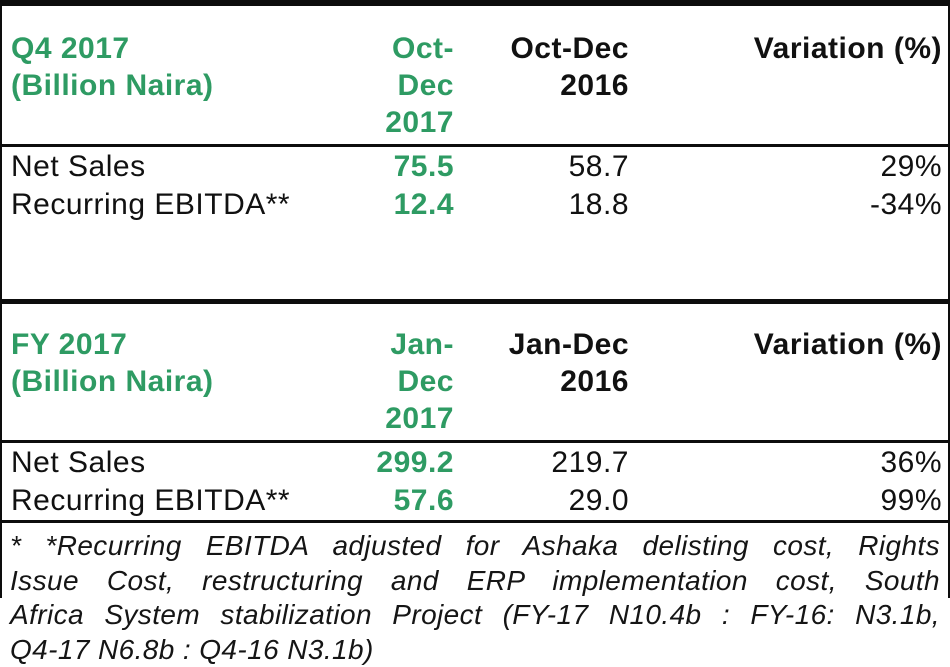  Describe the element at coordinates (552, 463) in the screenshot. I see `value-prior: 219.7` at that location.